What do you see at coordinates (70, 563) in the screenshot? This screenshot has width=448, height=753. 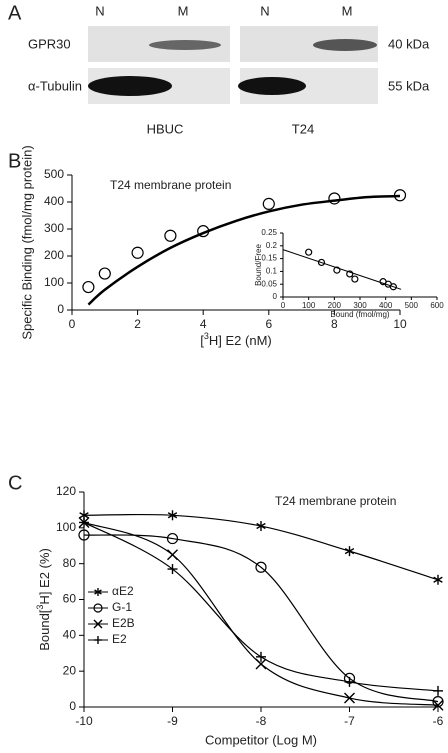 I see `y-tick-label: 80` at bounding box center [70, 563].